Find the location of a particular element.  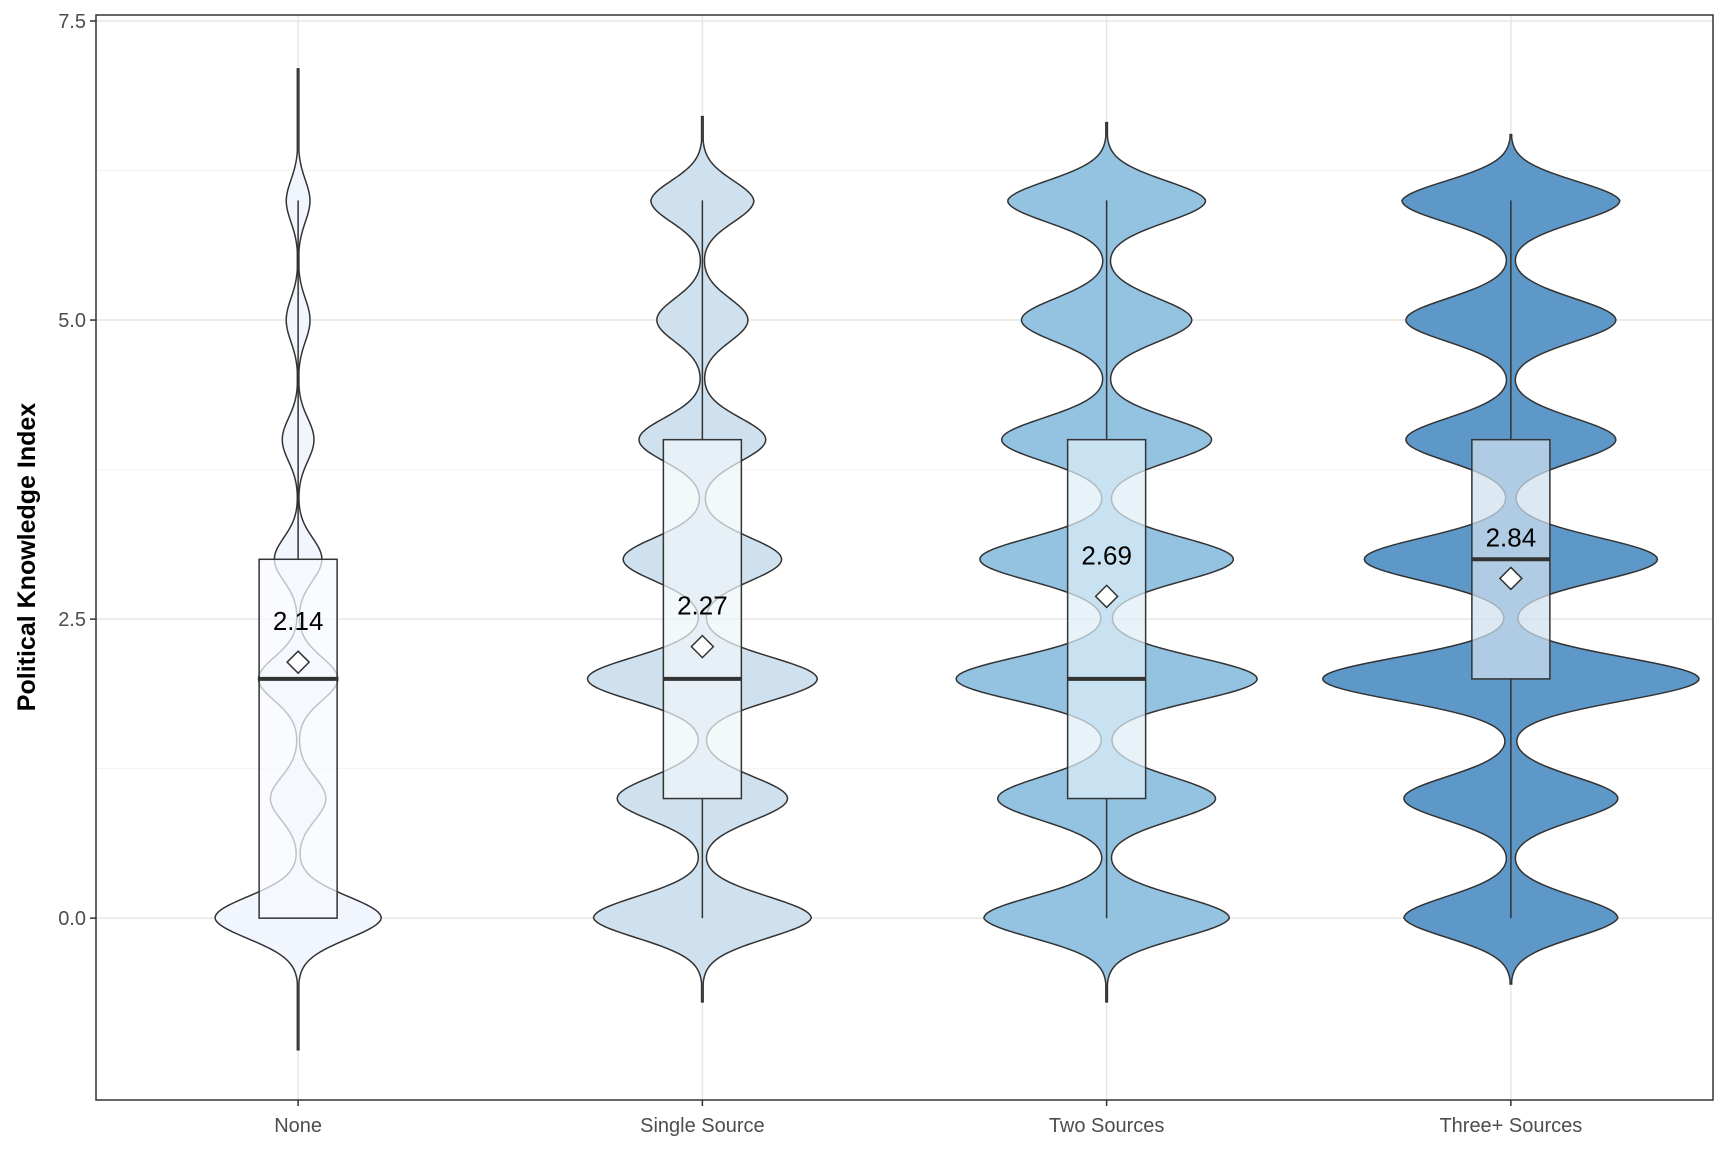

x-tick-label: Single Source is located at coordinates (702, 1126).